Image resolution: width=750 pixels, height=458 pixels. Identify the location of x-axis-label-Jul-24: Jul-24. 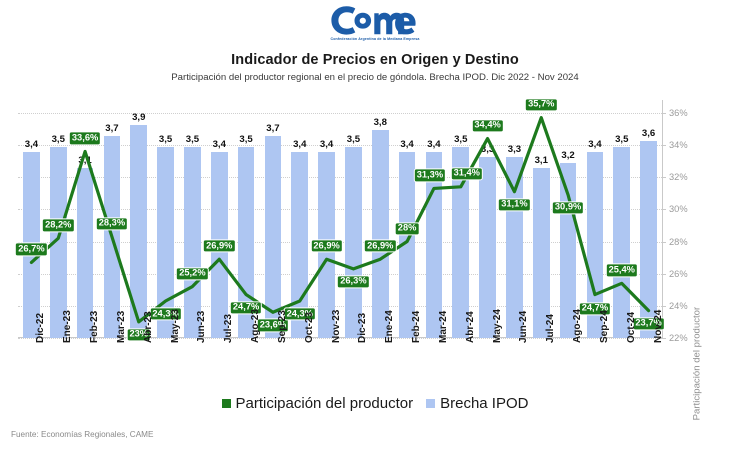
(551, 328).